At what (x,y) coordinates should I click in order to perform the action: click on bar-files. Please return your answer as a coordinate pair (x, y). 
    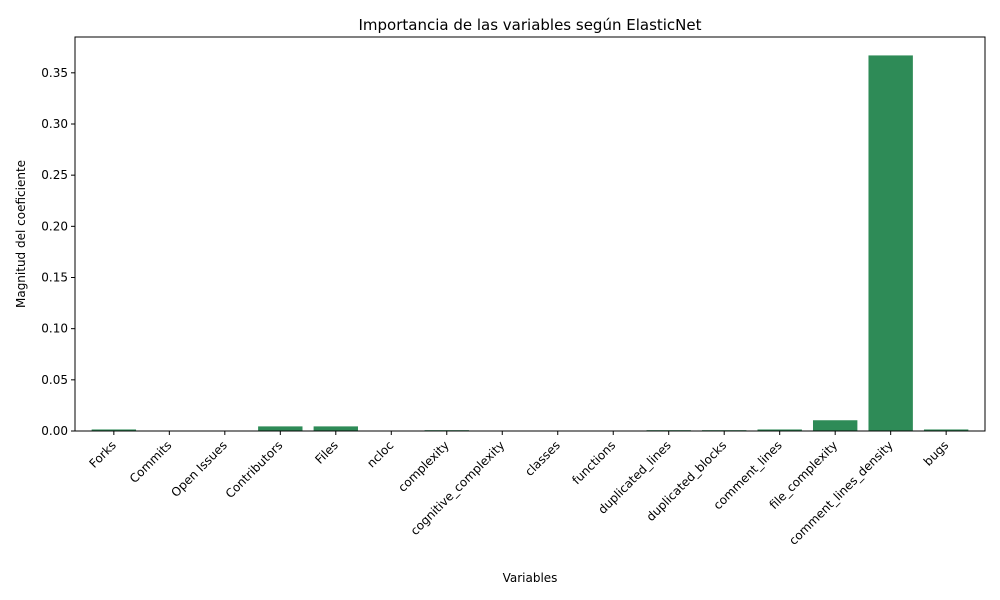
    Looking at the image, I should click on (335, 428).